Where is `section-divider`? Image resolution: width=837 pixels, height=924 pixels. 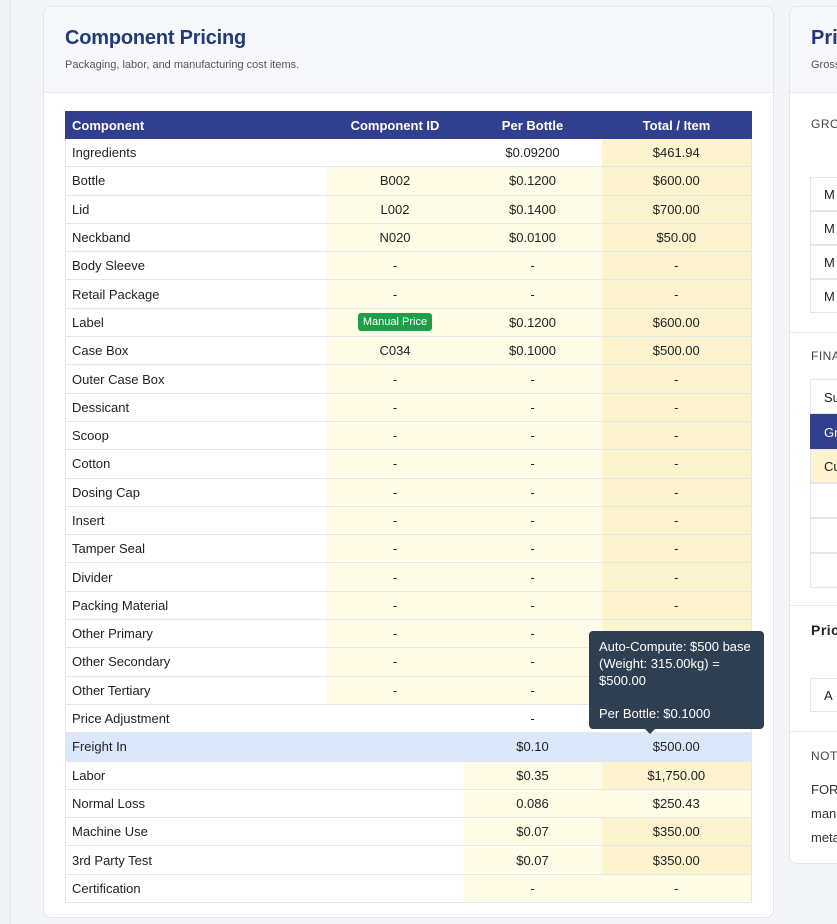 section-divider is located at coordinates (813, 332).